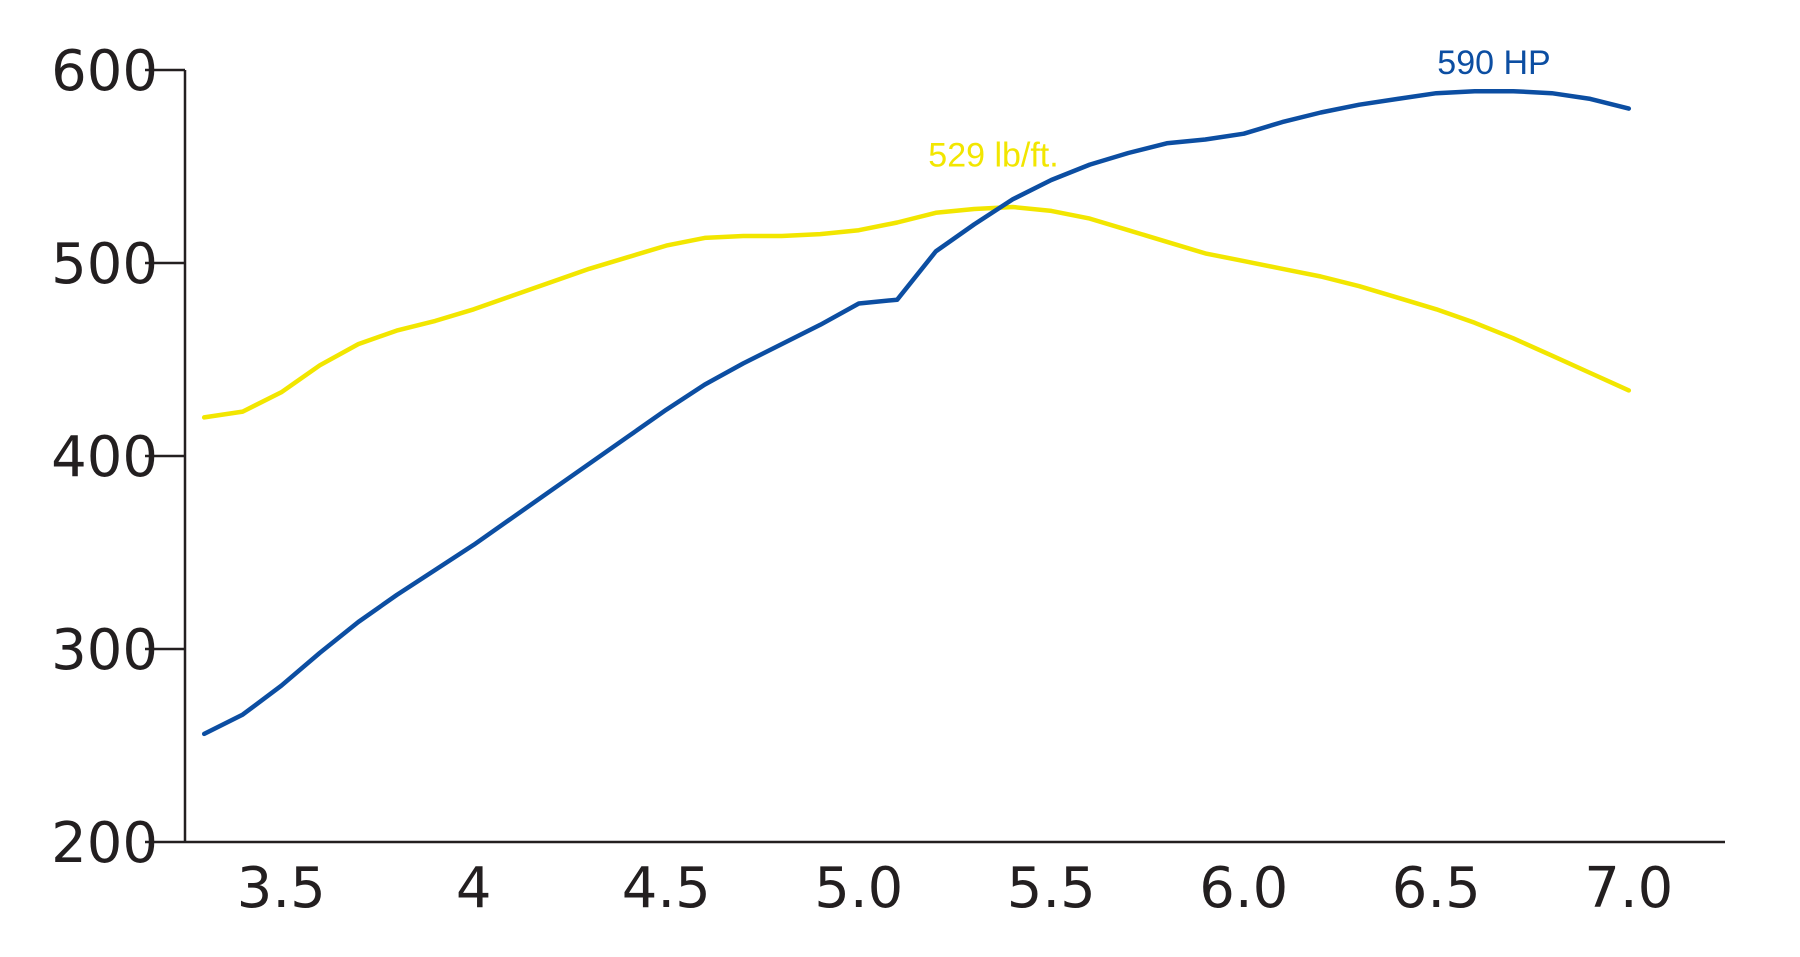  I want to click on y-axis-ticks: 600 500 400 300 200, so click(118, 457).